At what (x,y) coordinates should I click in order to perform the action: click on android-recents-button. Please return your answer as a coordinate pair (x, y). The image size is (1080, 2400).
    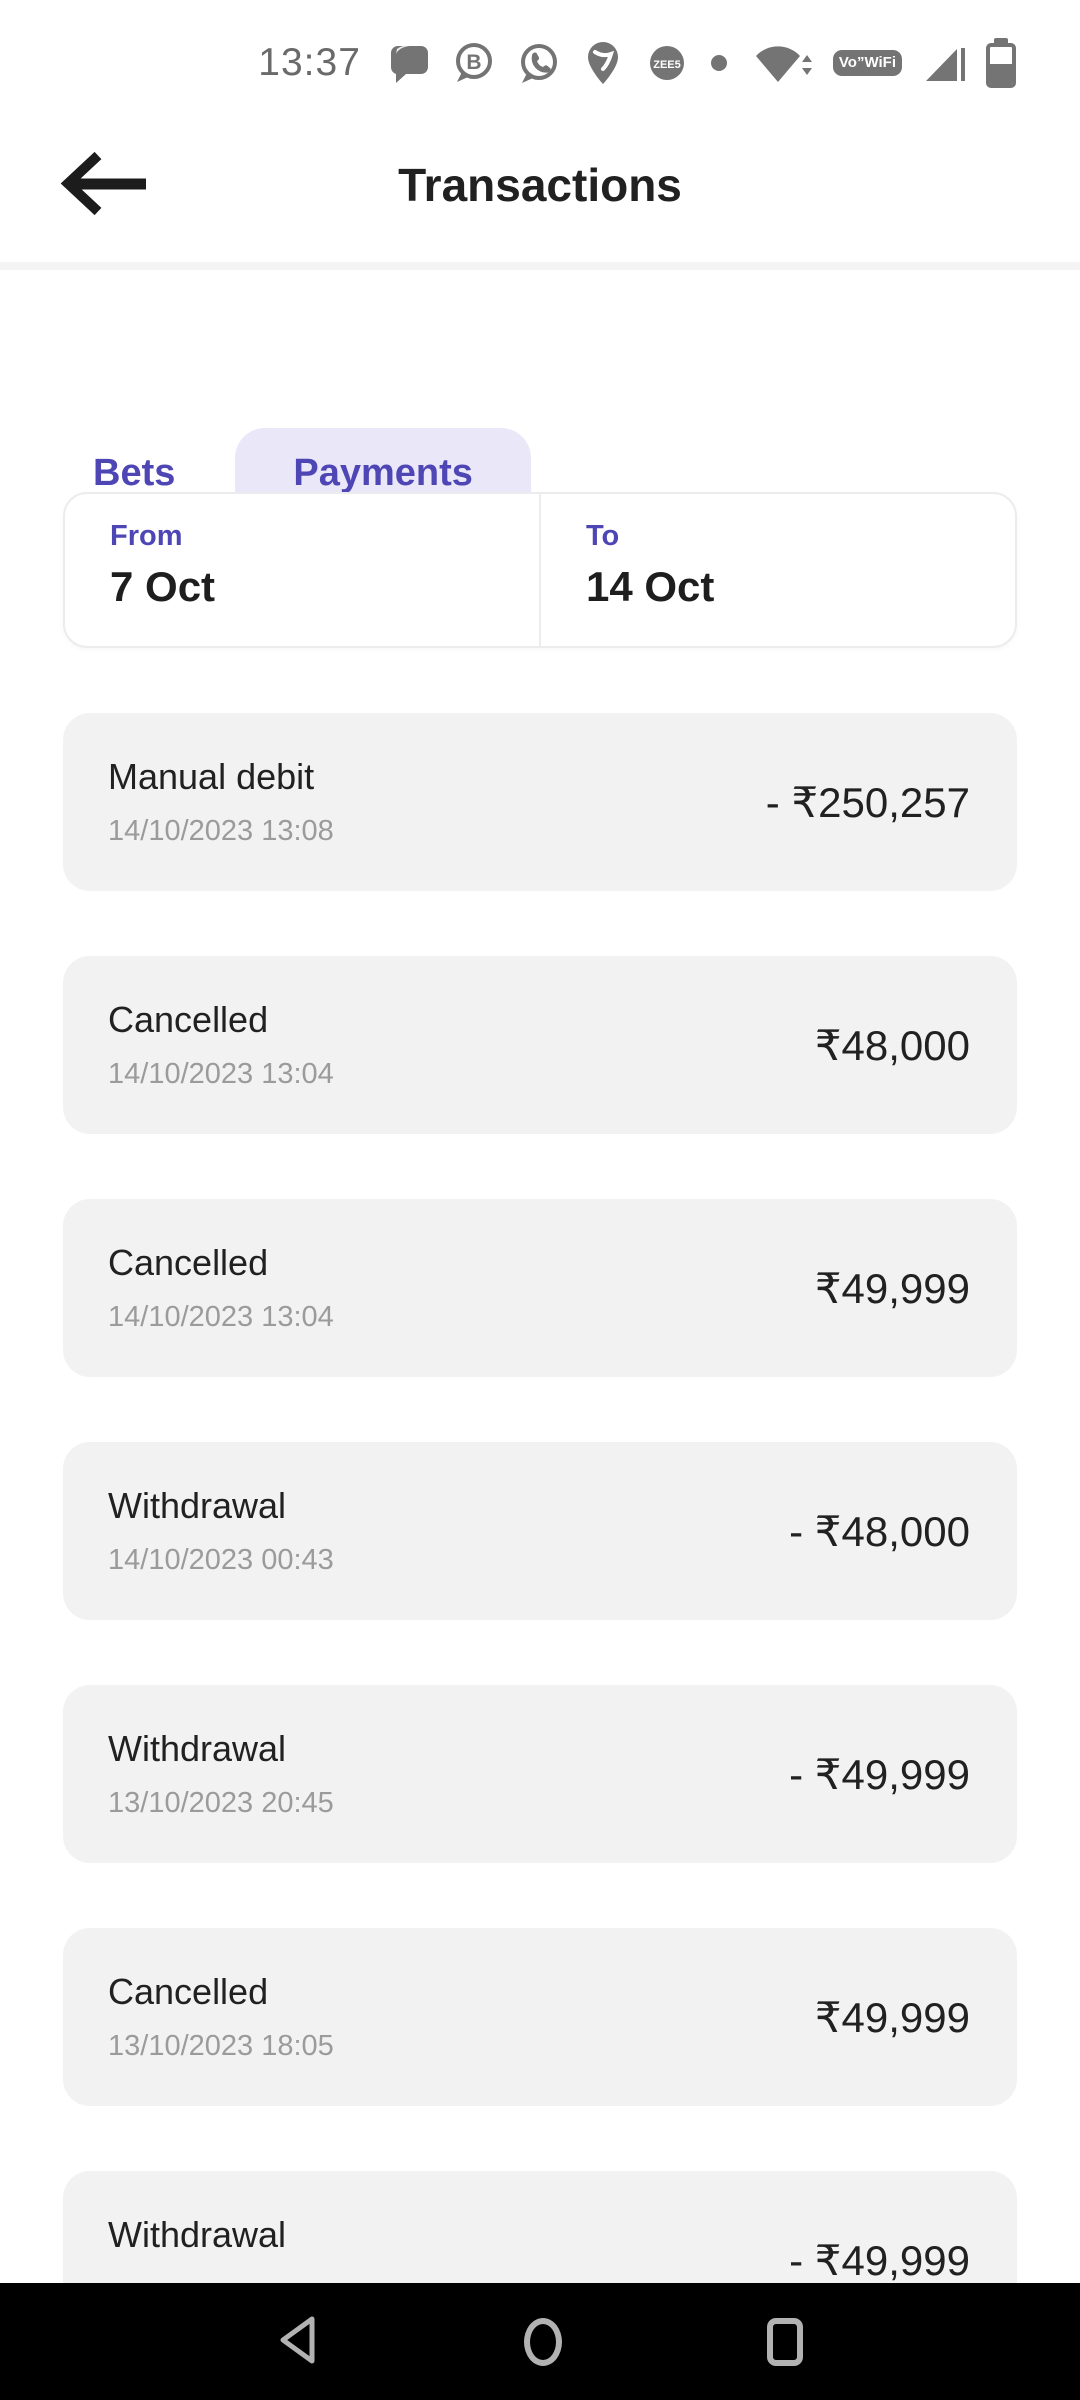
    Looking at the image, I should click on (785, 2341).